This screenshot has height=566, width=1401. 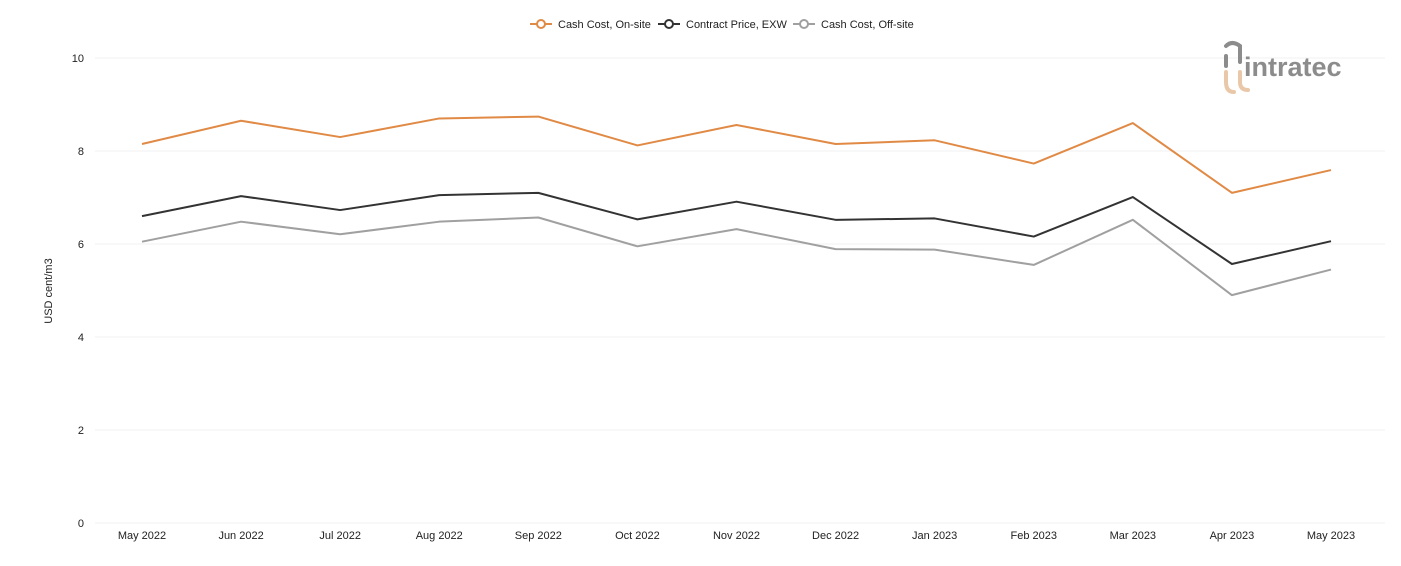 I want to click on legend-label: Cash Cost, Off-site, so click(x=867, y=25).